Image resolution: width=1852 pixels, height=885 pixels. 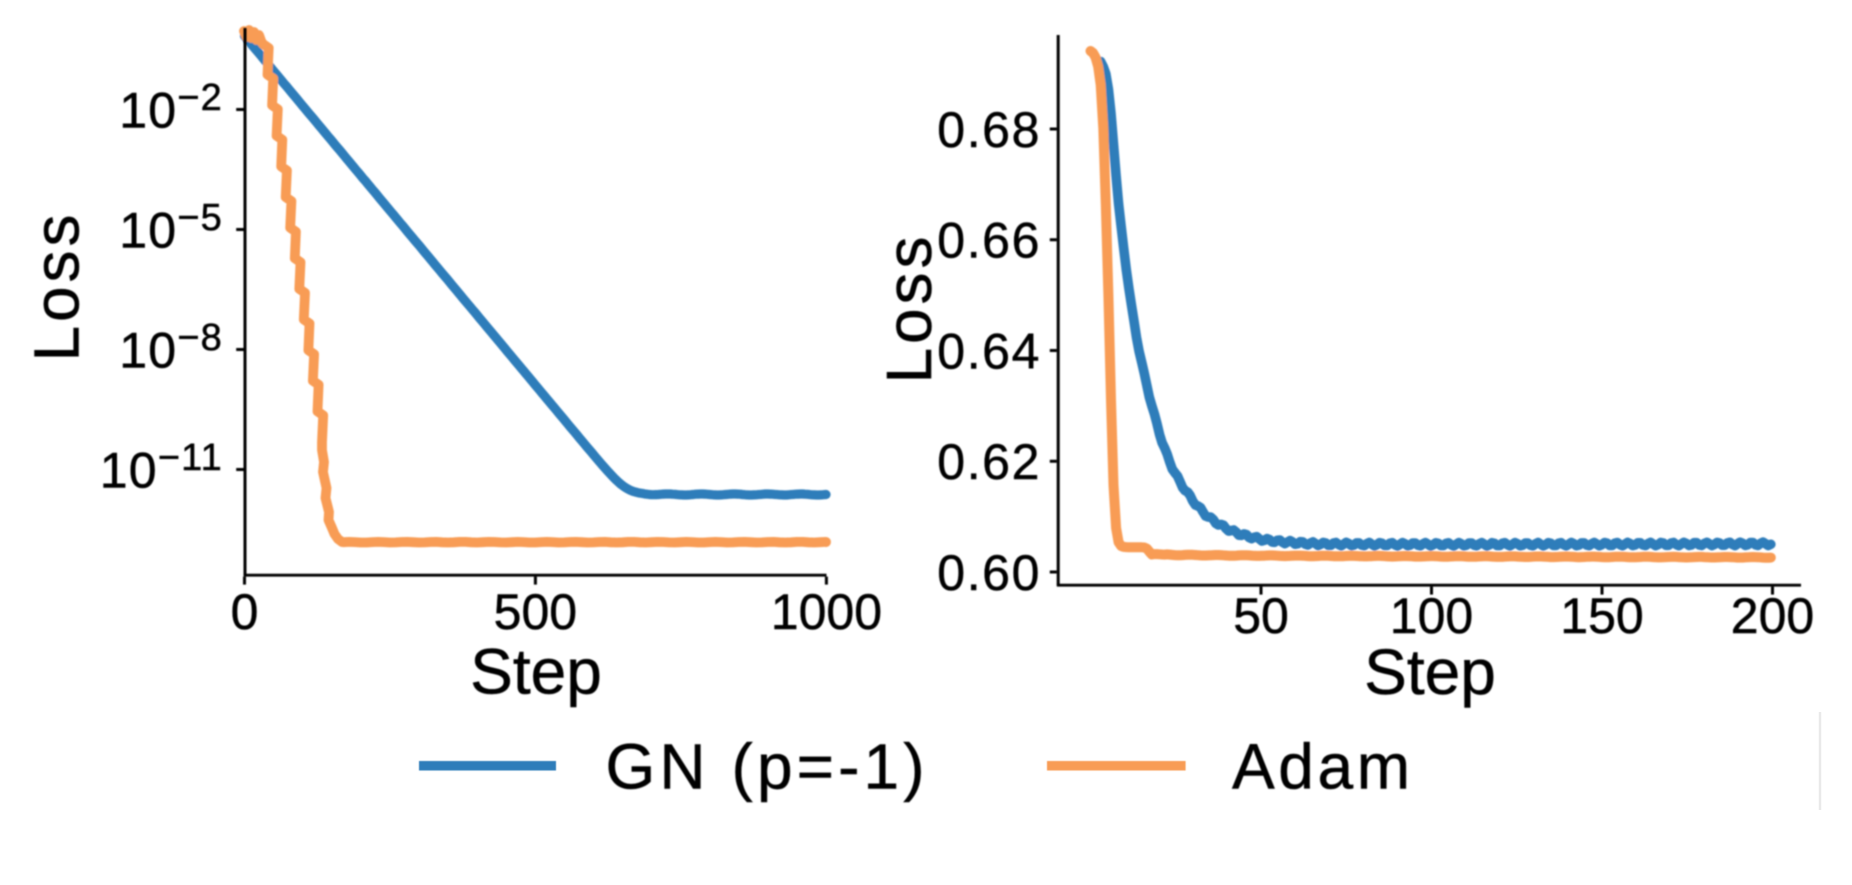 I want to click on svg-text: 200, so click(x=1772, y=616).